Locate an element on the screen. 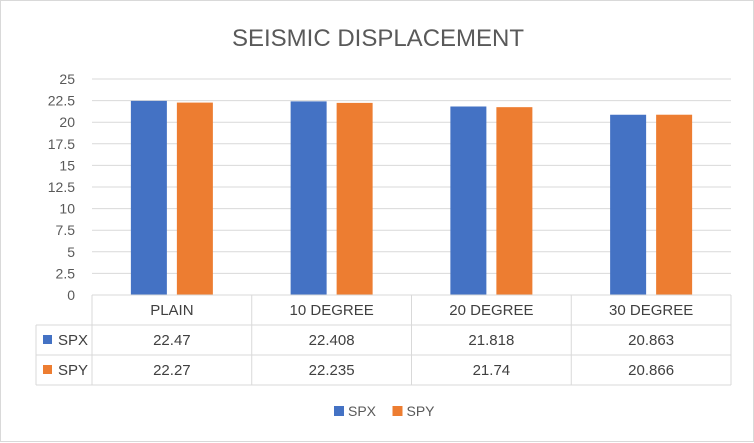 This screenshot has height=443, width=754. category-label: PLAIN is located at coordinates (171, 310).